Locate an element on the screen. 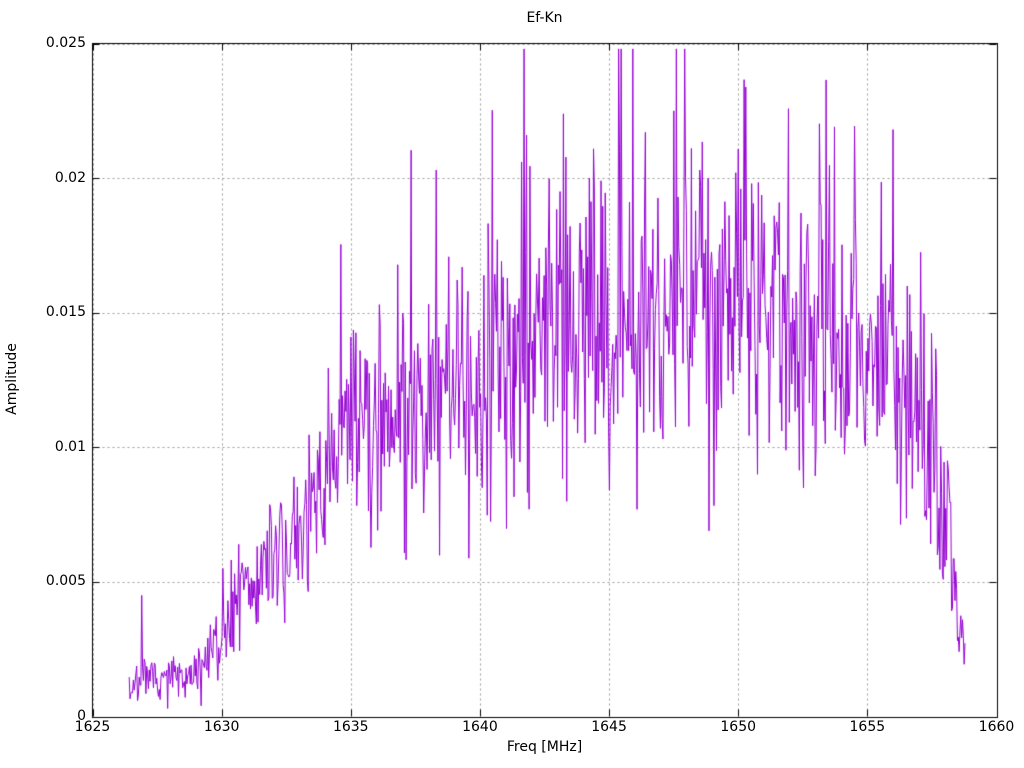 The height and width of the screenshot is (768, 1024). y-tick-label: 0.005 is located at coordinates (65, 581).